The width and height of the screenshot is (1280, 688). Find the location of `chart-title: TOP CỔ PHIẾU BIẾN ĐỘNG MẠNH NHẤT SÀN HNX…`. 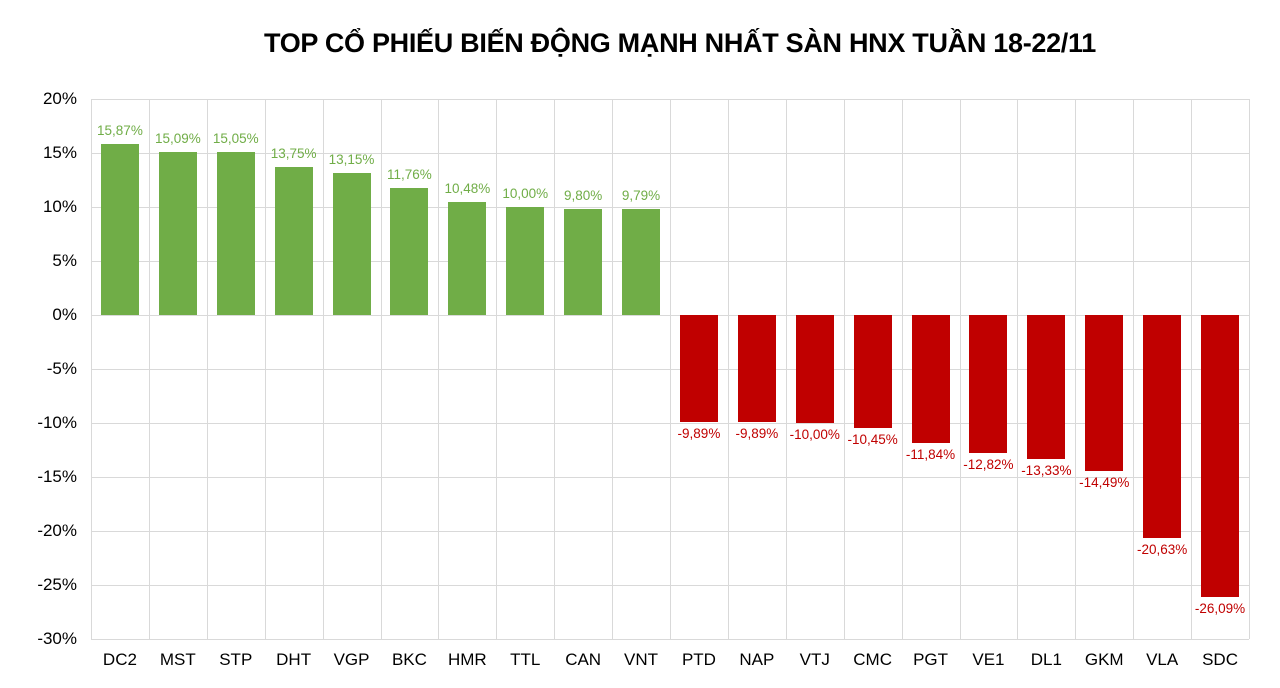

chart-title: TOP CỔ PHIẾU BIẾN ĐỘNG MẠNH NHẤT SÀN HNX… is located at coordinates (680, 43).